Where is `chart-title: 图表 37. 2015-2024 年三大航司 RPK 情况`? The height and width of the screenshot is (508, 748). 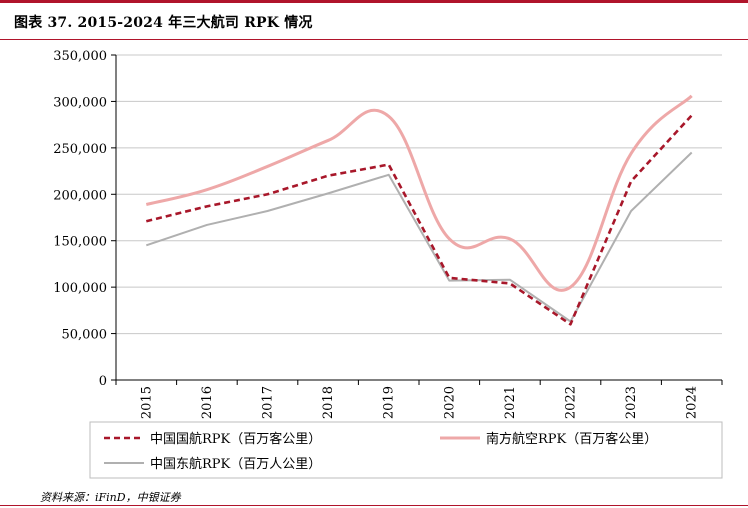
chart-title: 图表 37. 2015-2024 年三大航司 RPK 情况 is located at coordinates (163, 23).